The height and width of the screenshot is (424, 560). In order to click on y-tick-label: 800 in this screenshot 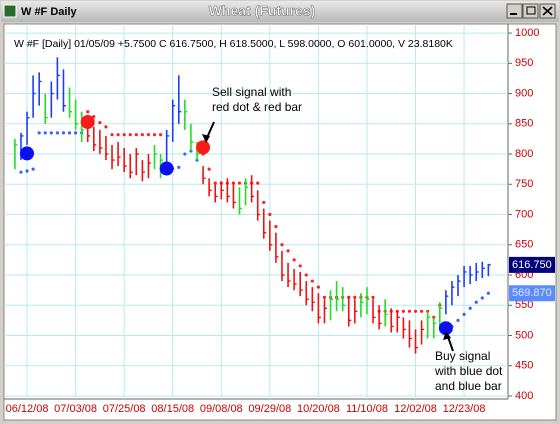, I will do `click(524, 154)`.